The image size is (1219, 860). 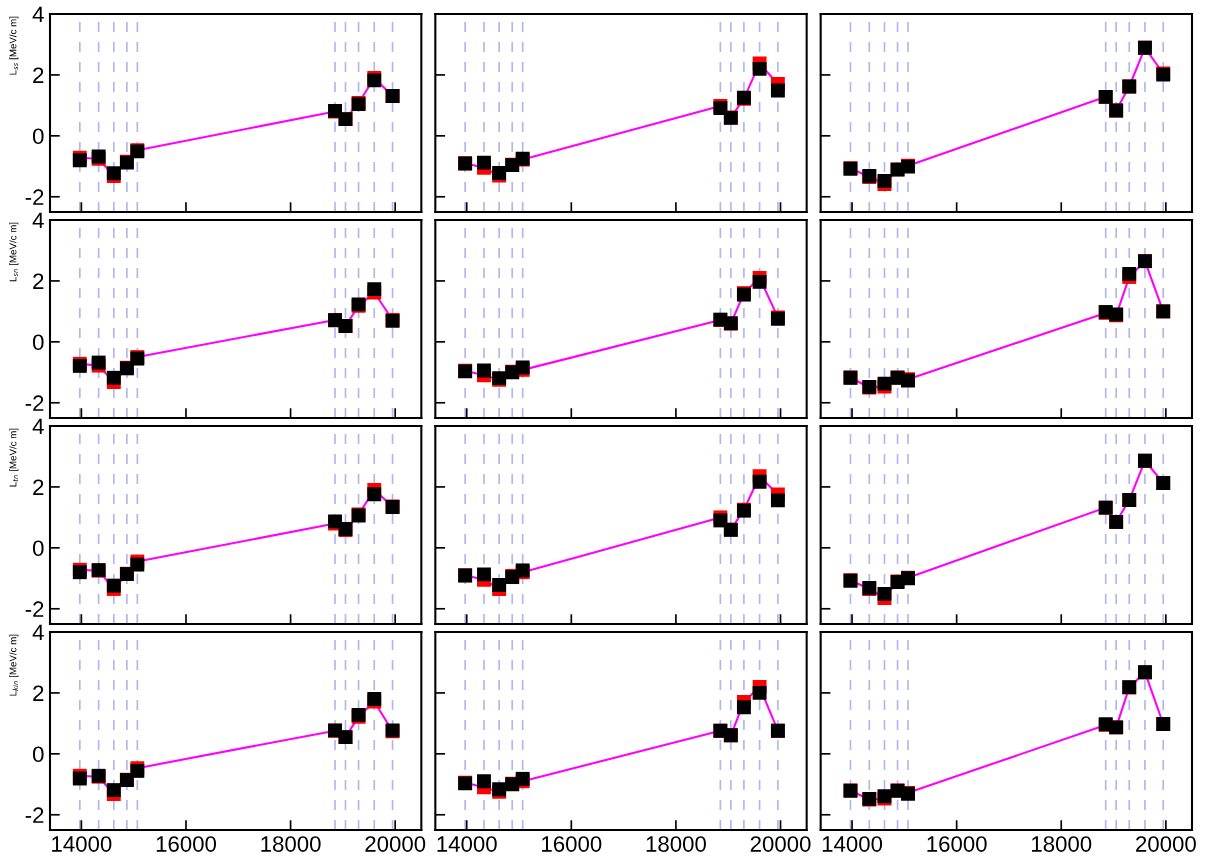 What do you see at coordinates (14, 665) in the screenshot?
I see `y-axis-title: L$_{kin}$ [MeV/c m]` at bounding box center [14, 665].